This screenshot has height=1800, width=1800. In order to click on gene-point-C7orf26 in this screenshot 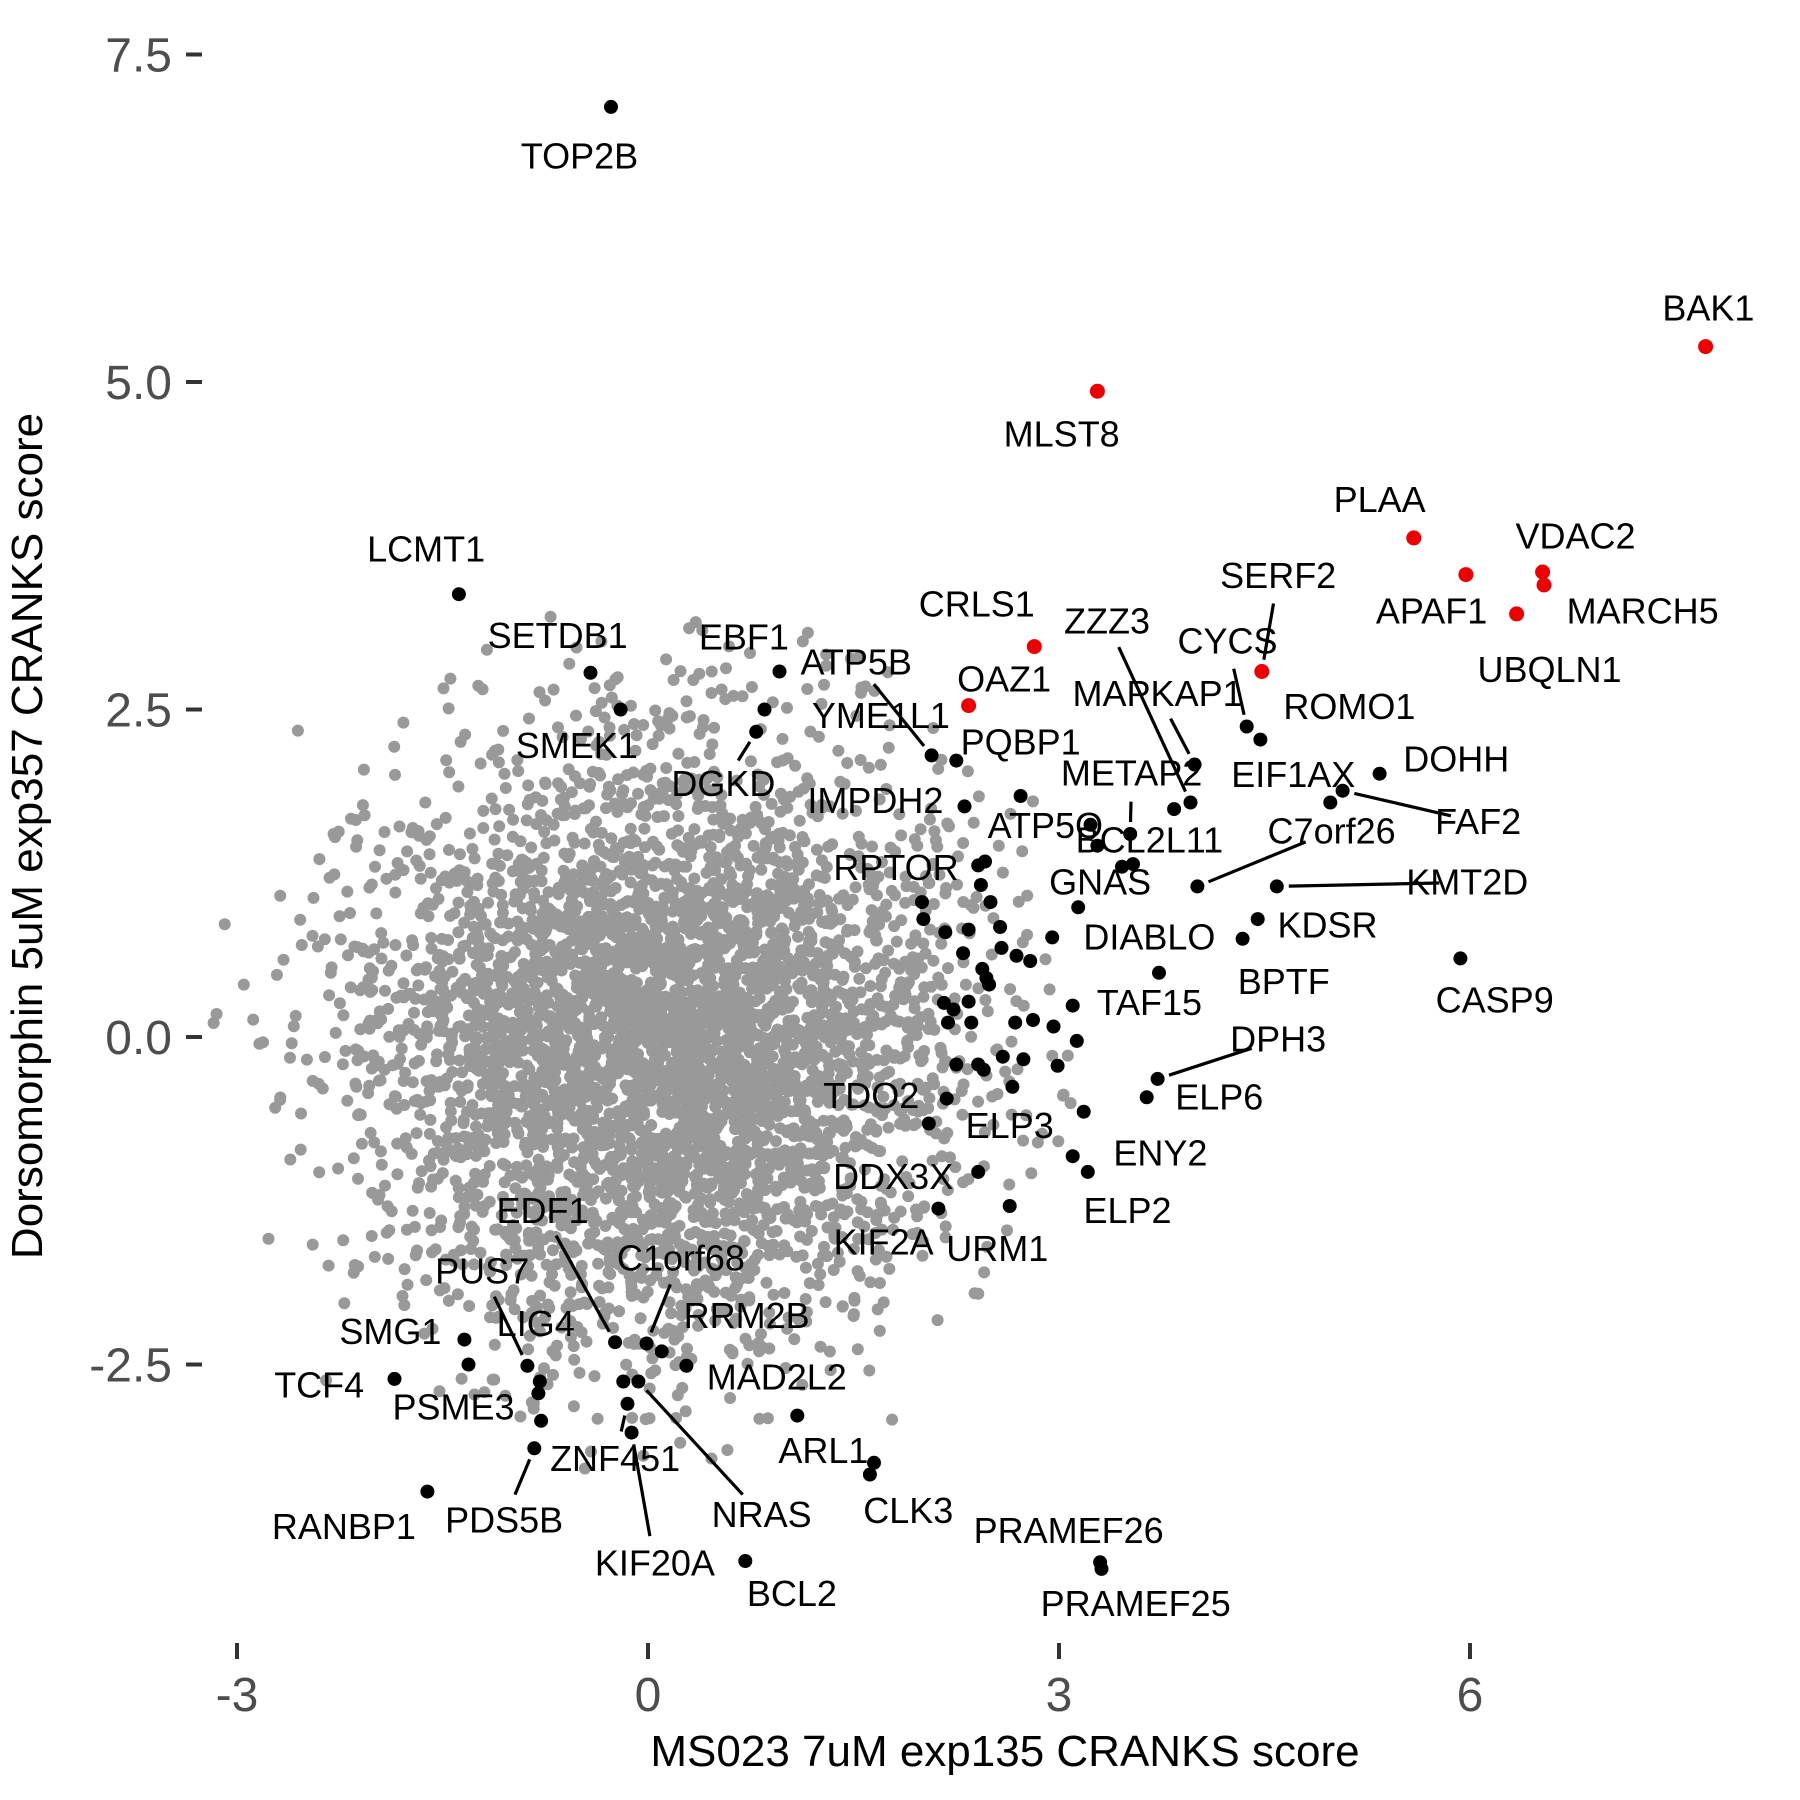, I will do `click(1197, 886)`.